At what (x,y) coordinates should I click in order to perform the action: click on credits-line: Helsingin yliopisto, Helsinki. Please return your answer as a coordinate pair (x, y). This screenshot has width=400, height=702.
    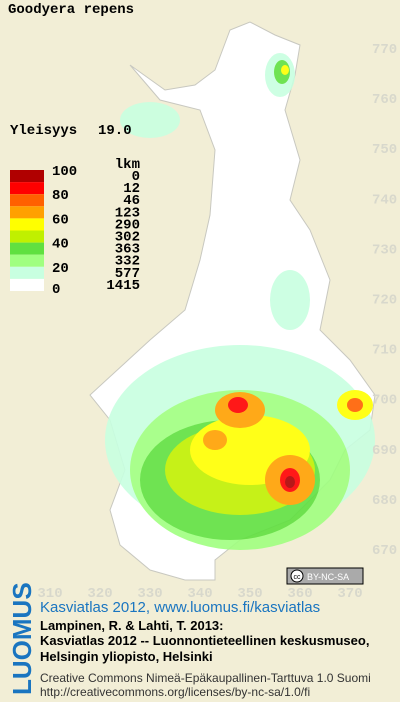
    Looking at the image, I should click on (126, 656).